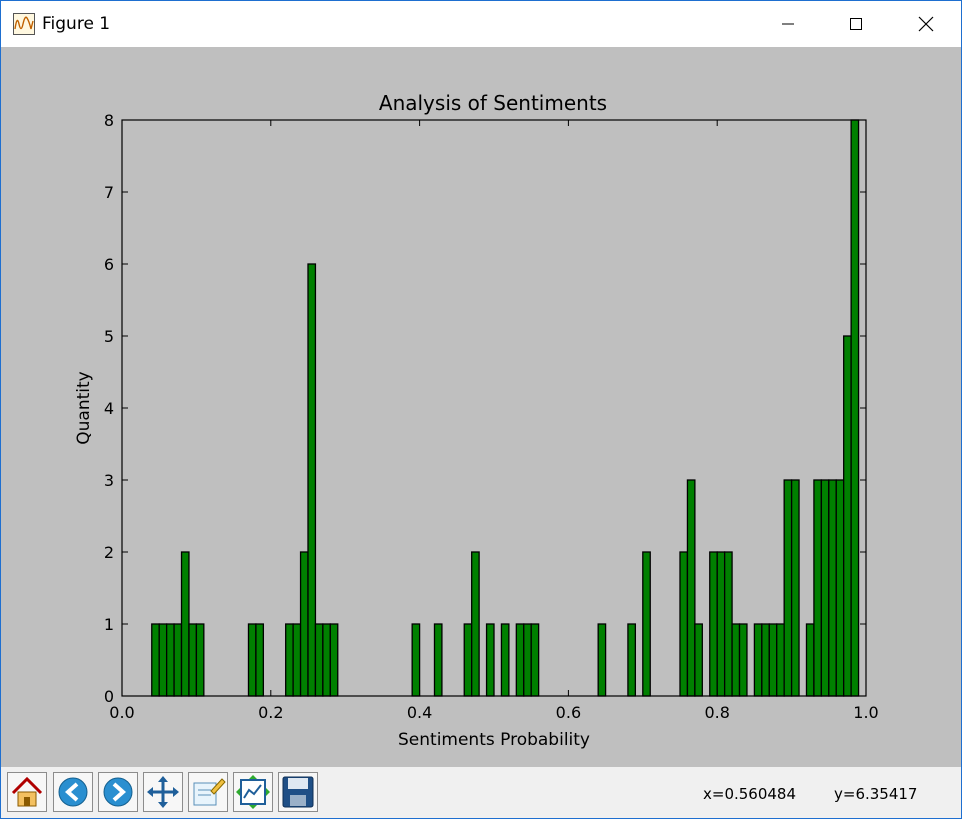  I want to click on save-button, so click(298, 792).